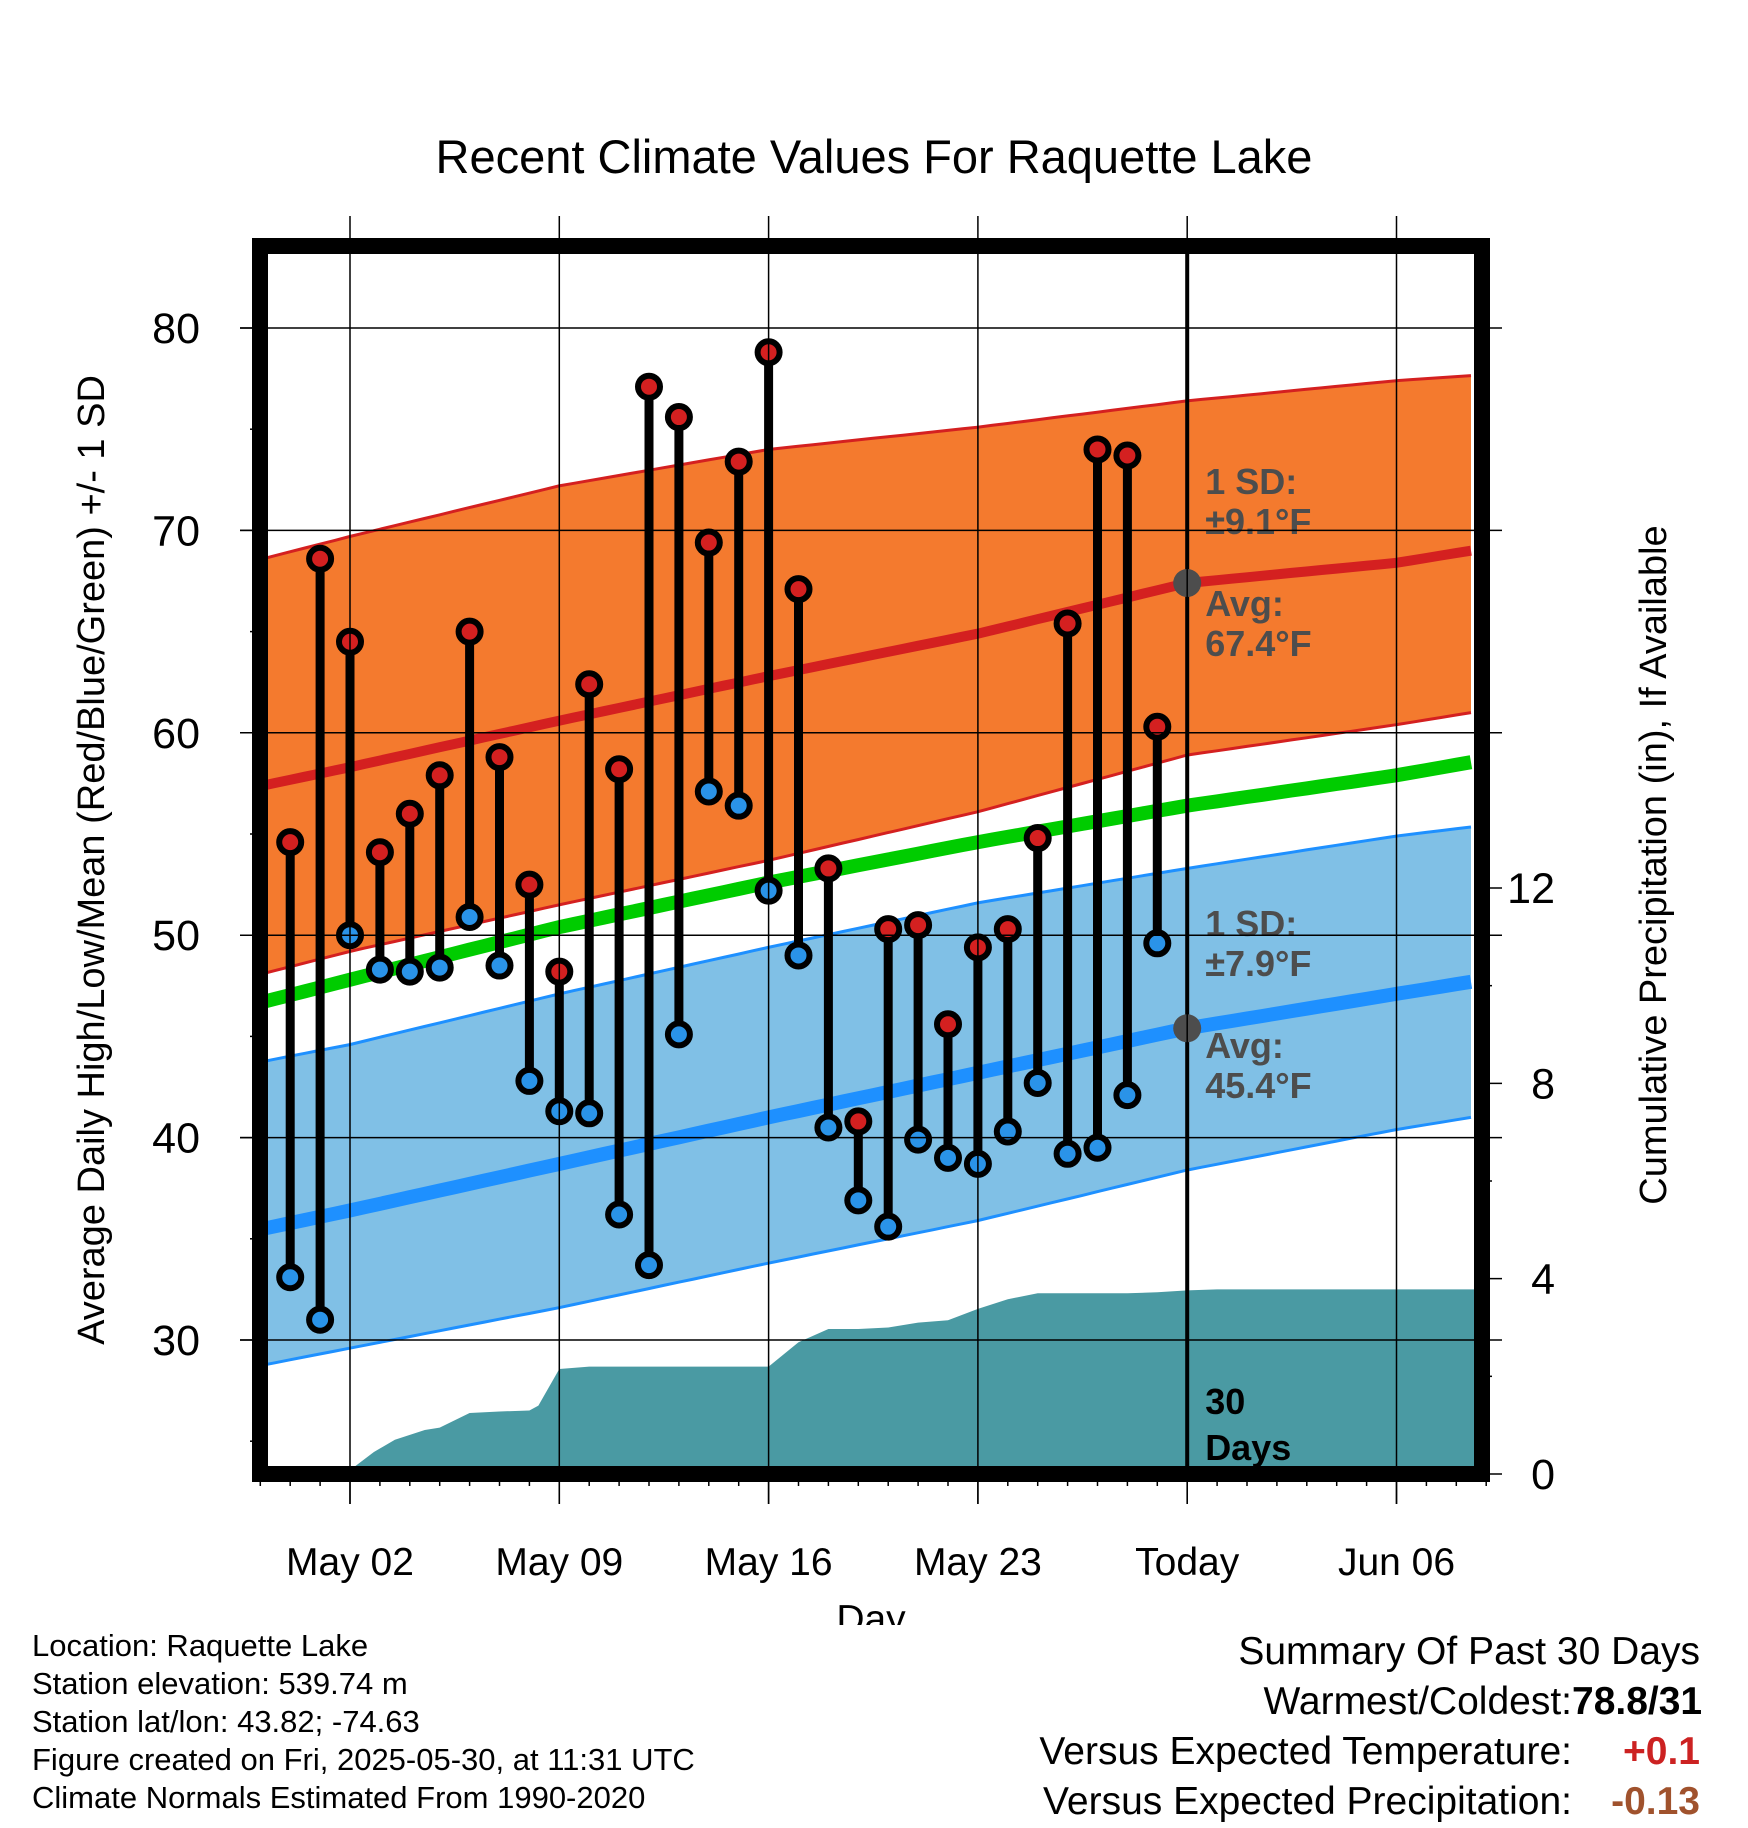 The width and height of the screenshot is (1748, 1828). Describe the element at coordinates (176, 1341) in the screenshot. I see `y-tick-label: 30` at that location.